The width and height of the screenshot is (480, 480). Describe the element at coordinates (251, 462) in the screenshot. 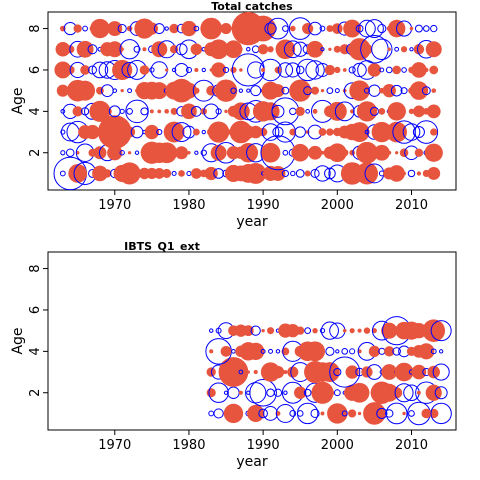

I see `x-axis-label: year` at that location.